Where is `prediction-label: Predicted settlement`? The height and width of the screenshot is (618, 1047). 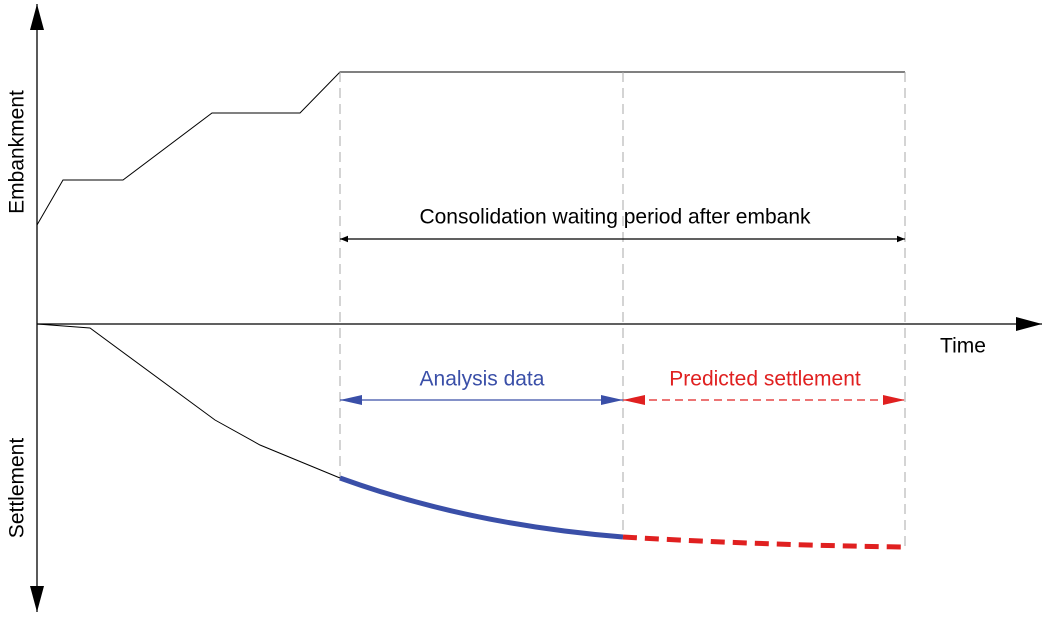
prediction-label: Predicted settlement is located at coordinates (765, 379).